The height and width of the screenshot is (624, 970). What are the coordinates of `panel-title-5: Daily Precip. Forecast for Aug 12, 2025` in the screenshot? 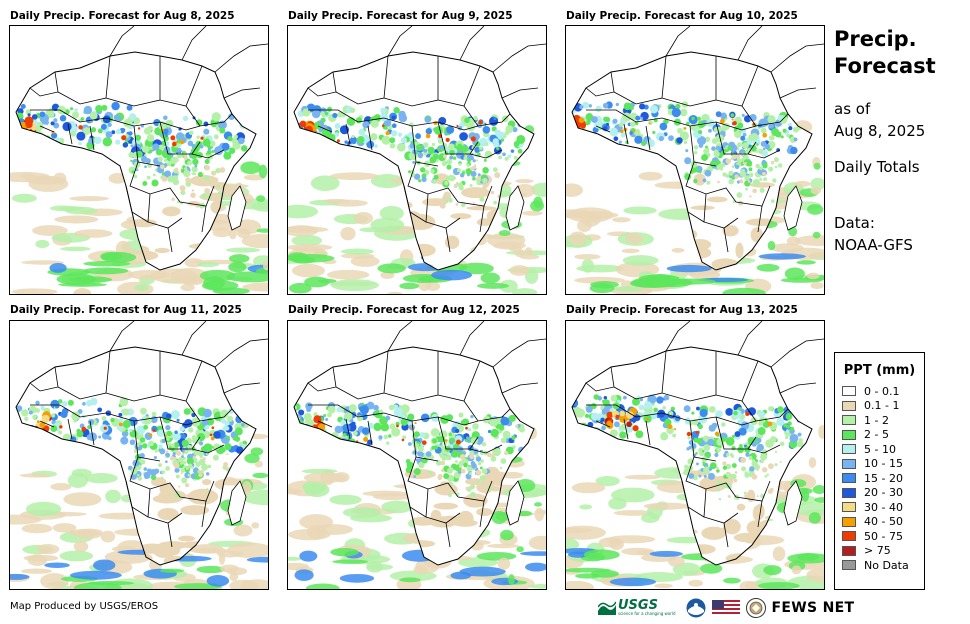 It's located at (404, 310).